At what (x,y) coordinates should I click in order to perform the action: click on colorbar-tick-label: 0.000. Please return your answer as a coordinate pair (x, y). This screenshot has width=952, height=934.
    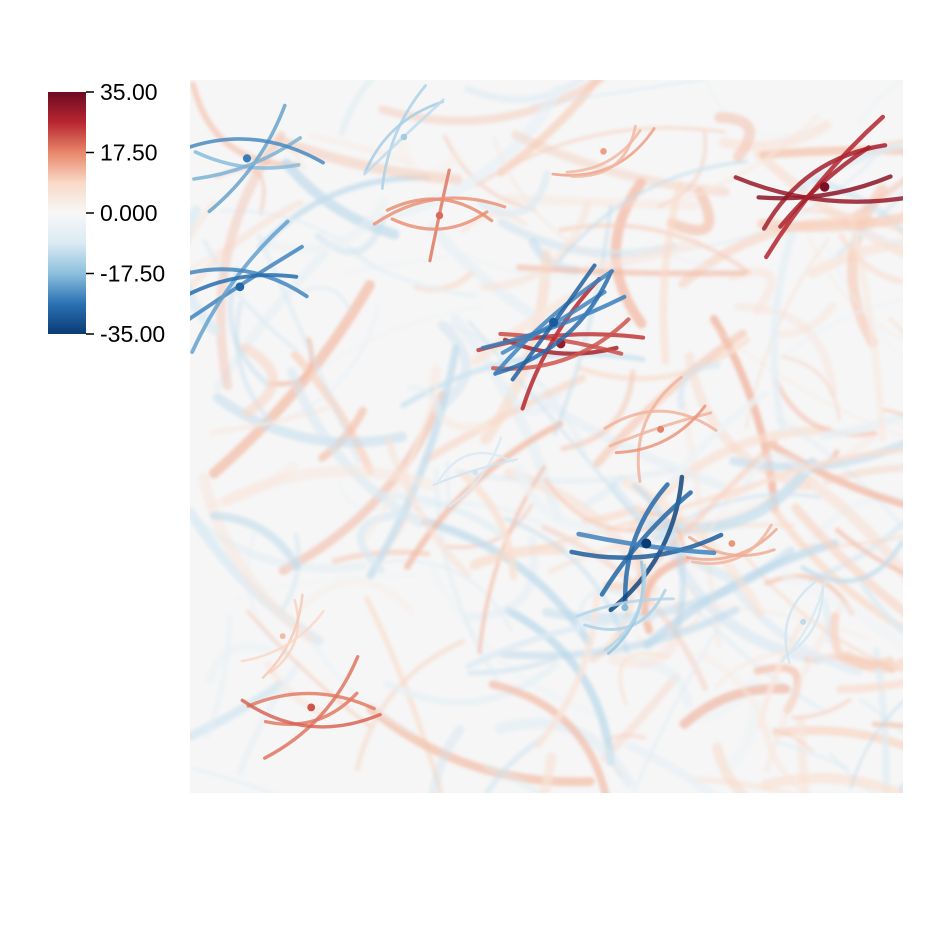
    Looking at the image, I should click on (129, 213).